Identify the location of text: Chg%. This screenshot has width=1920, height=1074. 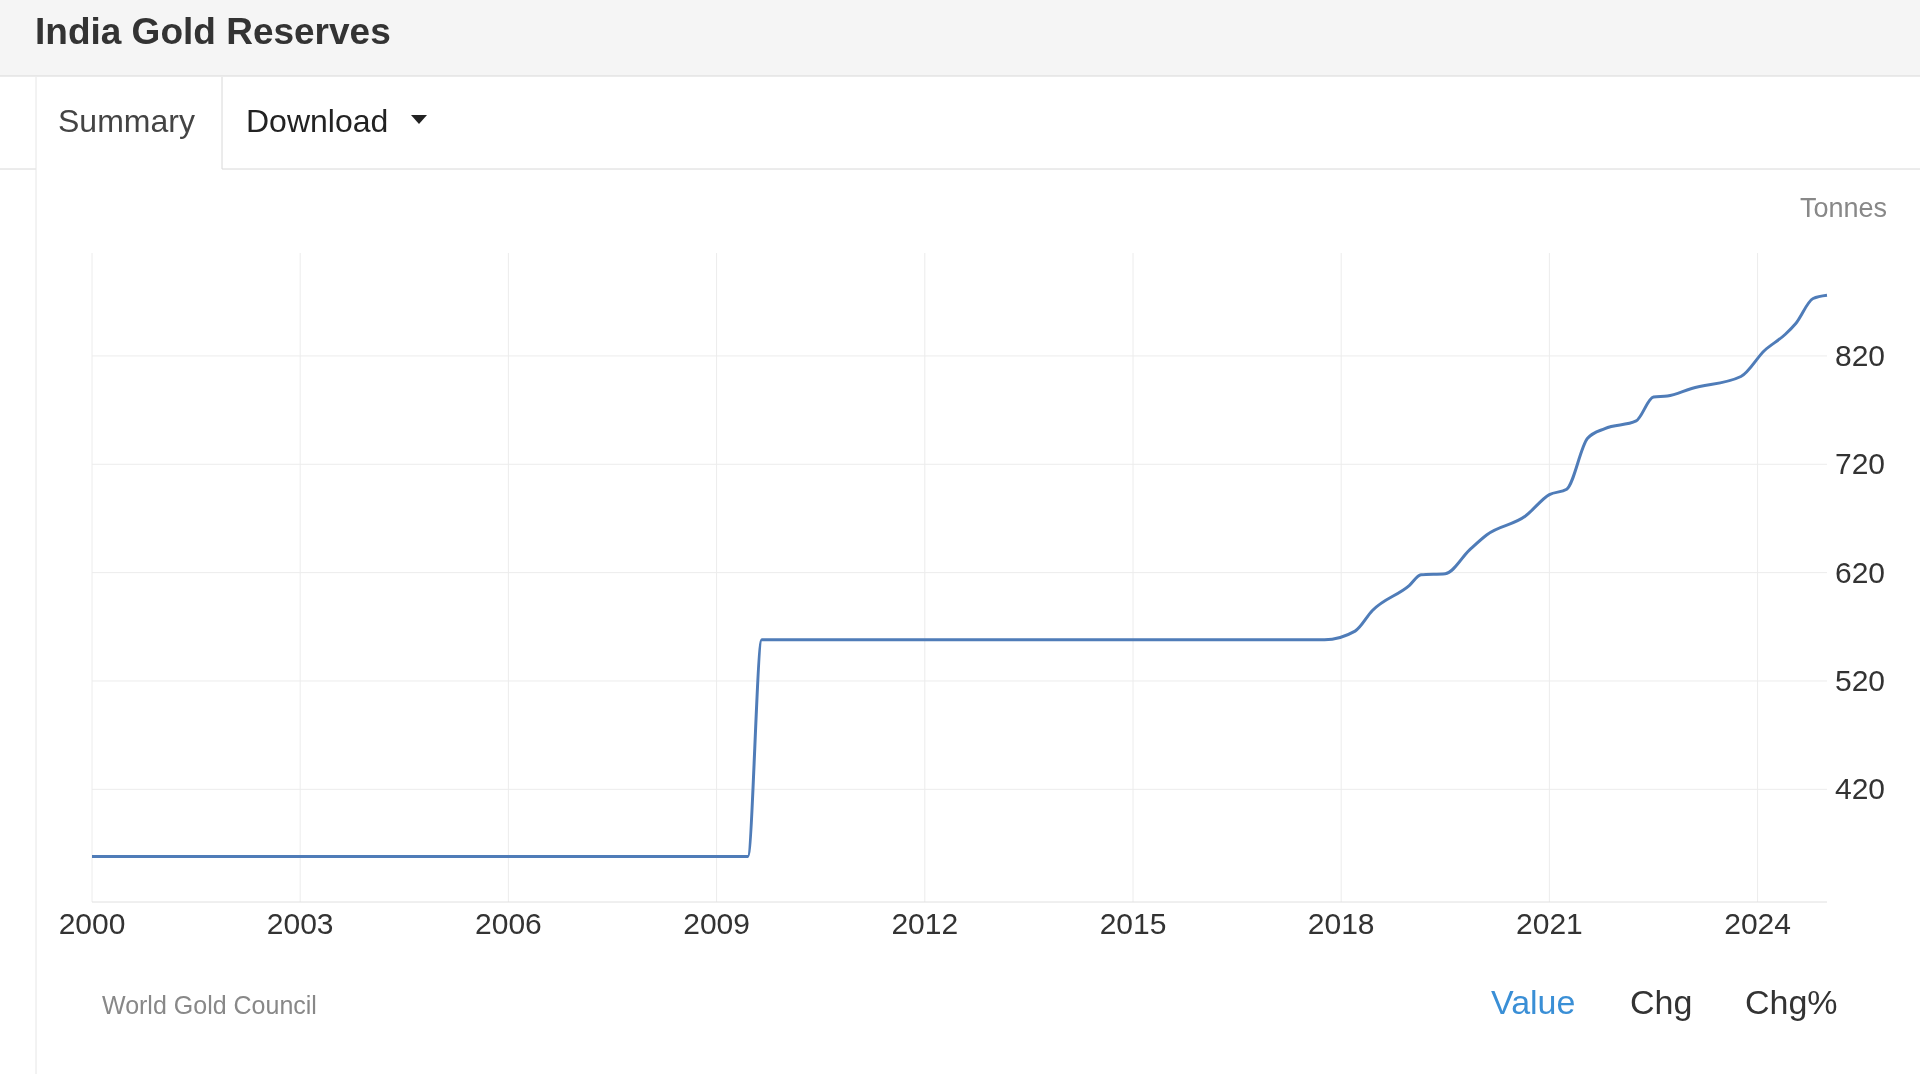
(1791, 1002).